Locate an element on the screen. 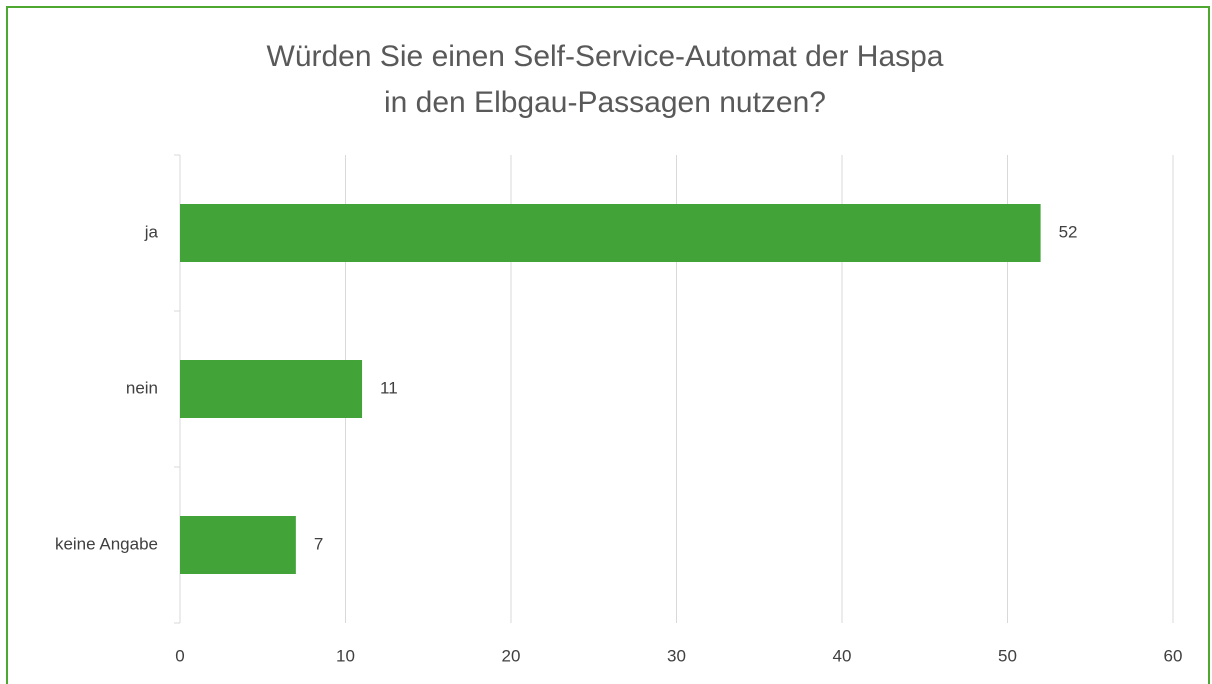 The image size is (1212, 684). x-tick-label: 0 is located at coordinates (179, 655).